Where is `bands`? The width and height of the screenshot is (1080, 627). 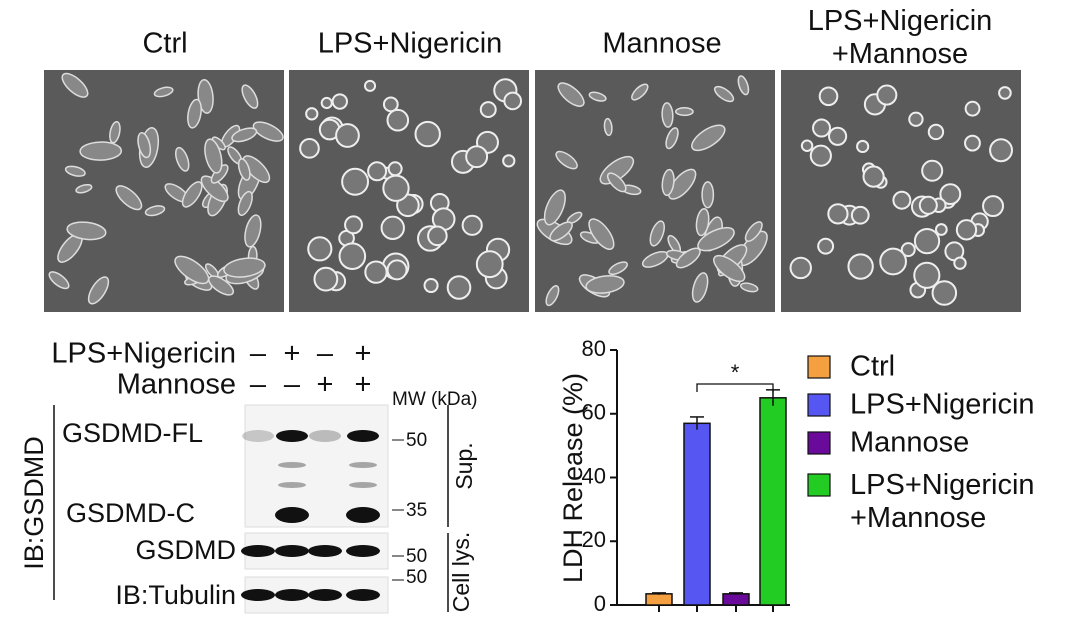 bands is located at coordinates (310, 515).